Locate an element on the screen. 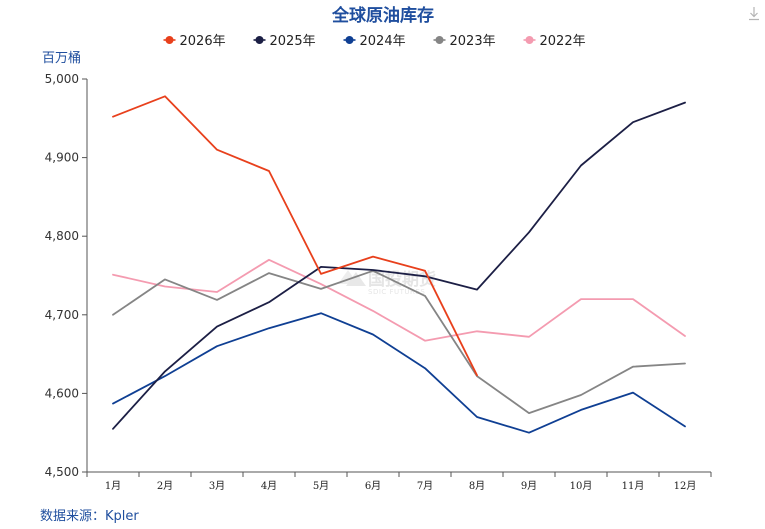 The image size is (765, 529). legend-label: 2026年 is located at coordinates (203, 41).